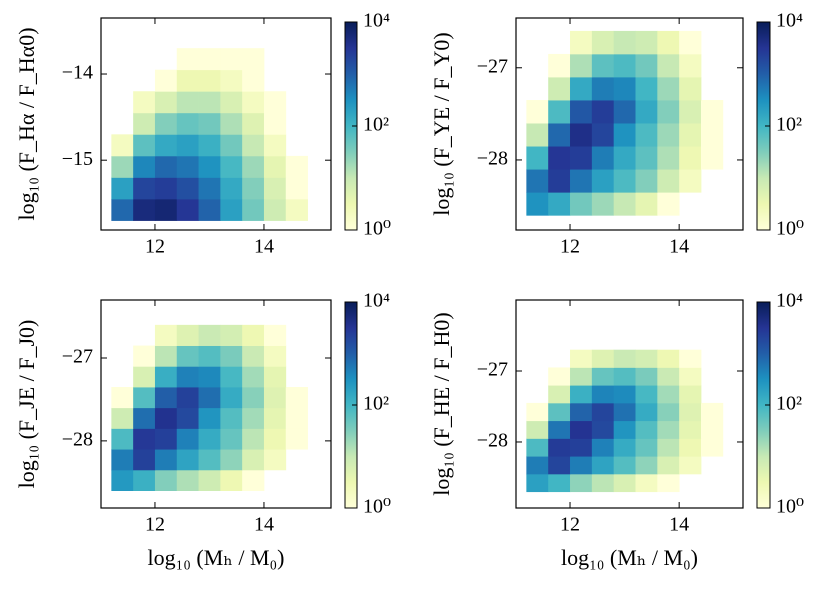  I want to click on x-tick-label: 14, so click(679, 525).